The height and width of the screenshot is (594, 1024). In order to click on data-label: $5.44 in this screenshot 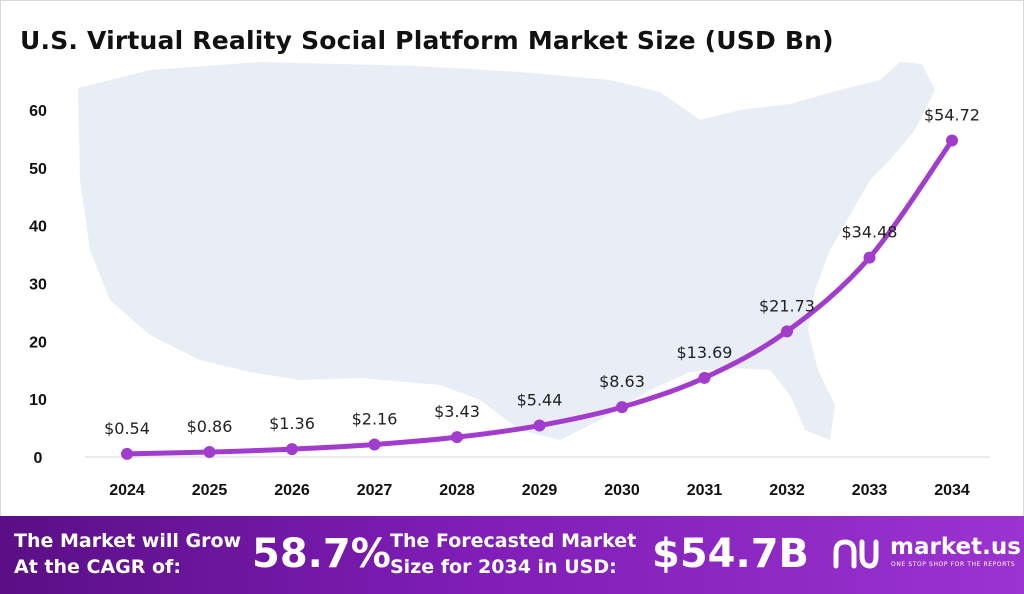, I will do `click(540, 400)`.